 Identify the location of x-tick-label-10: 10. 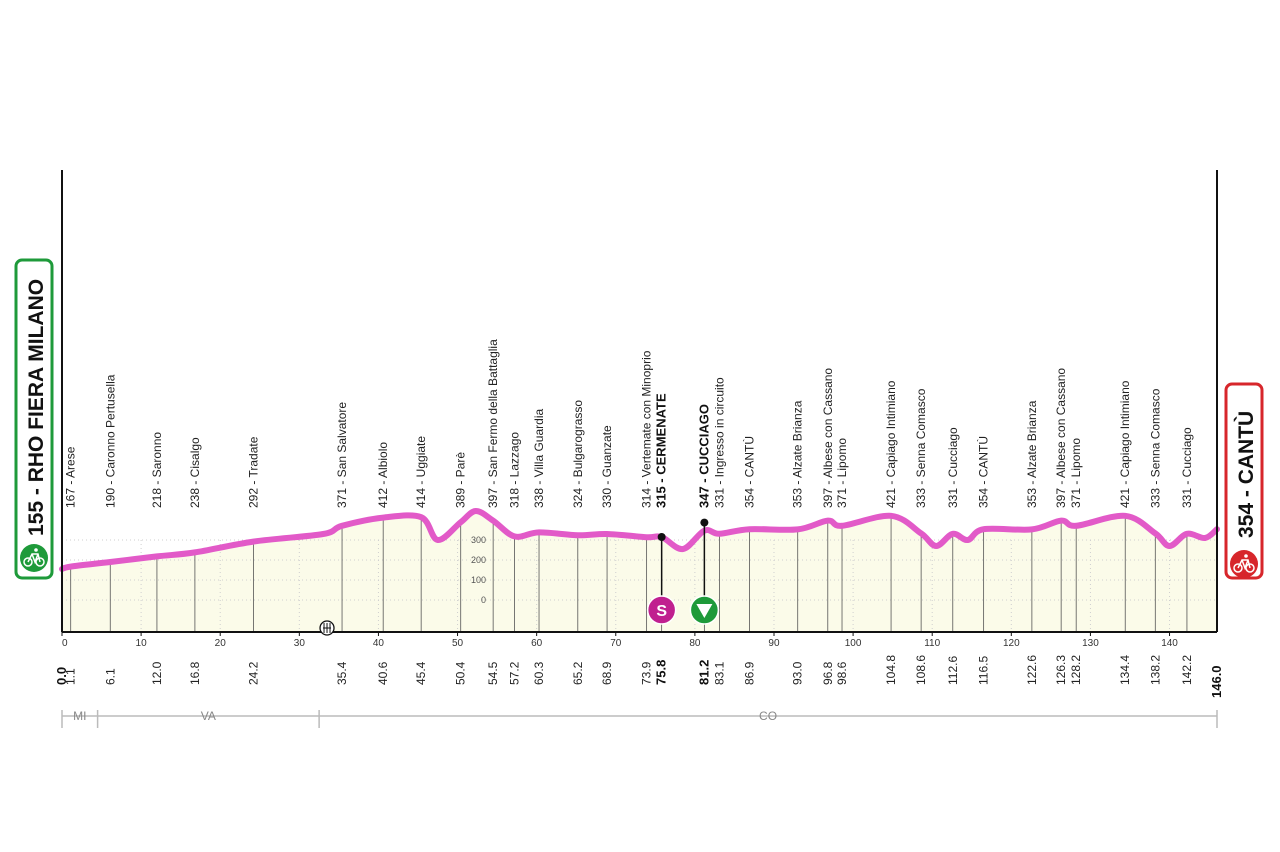
(142, 643).